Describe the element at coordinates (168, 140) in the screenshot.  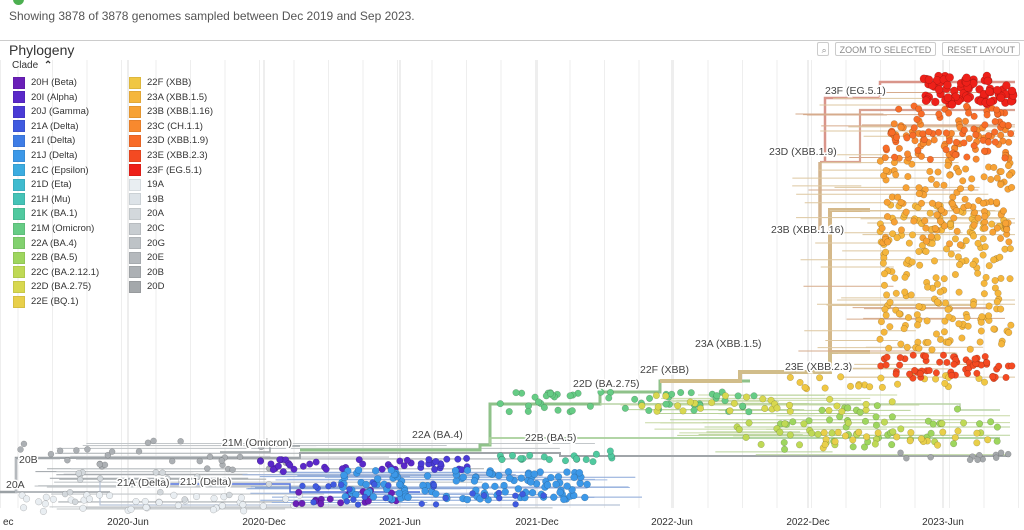
I see `legend-item: 23D (XBB.1.9)` at that location.